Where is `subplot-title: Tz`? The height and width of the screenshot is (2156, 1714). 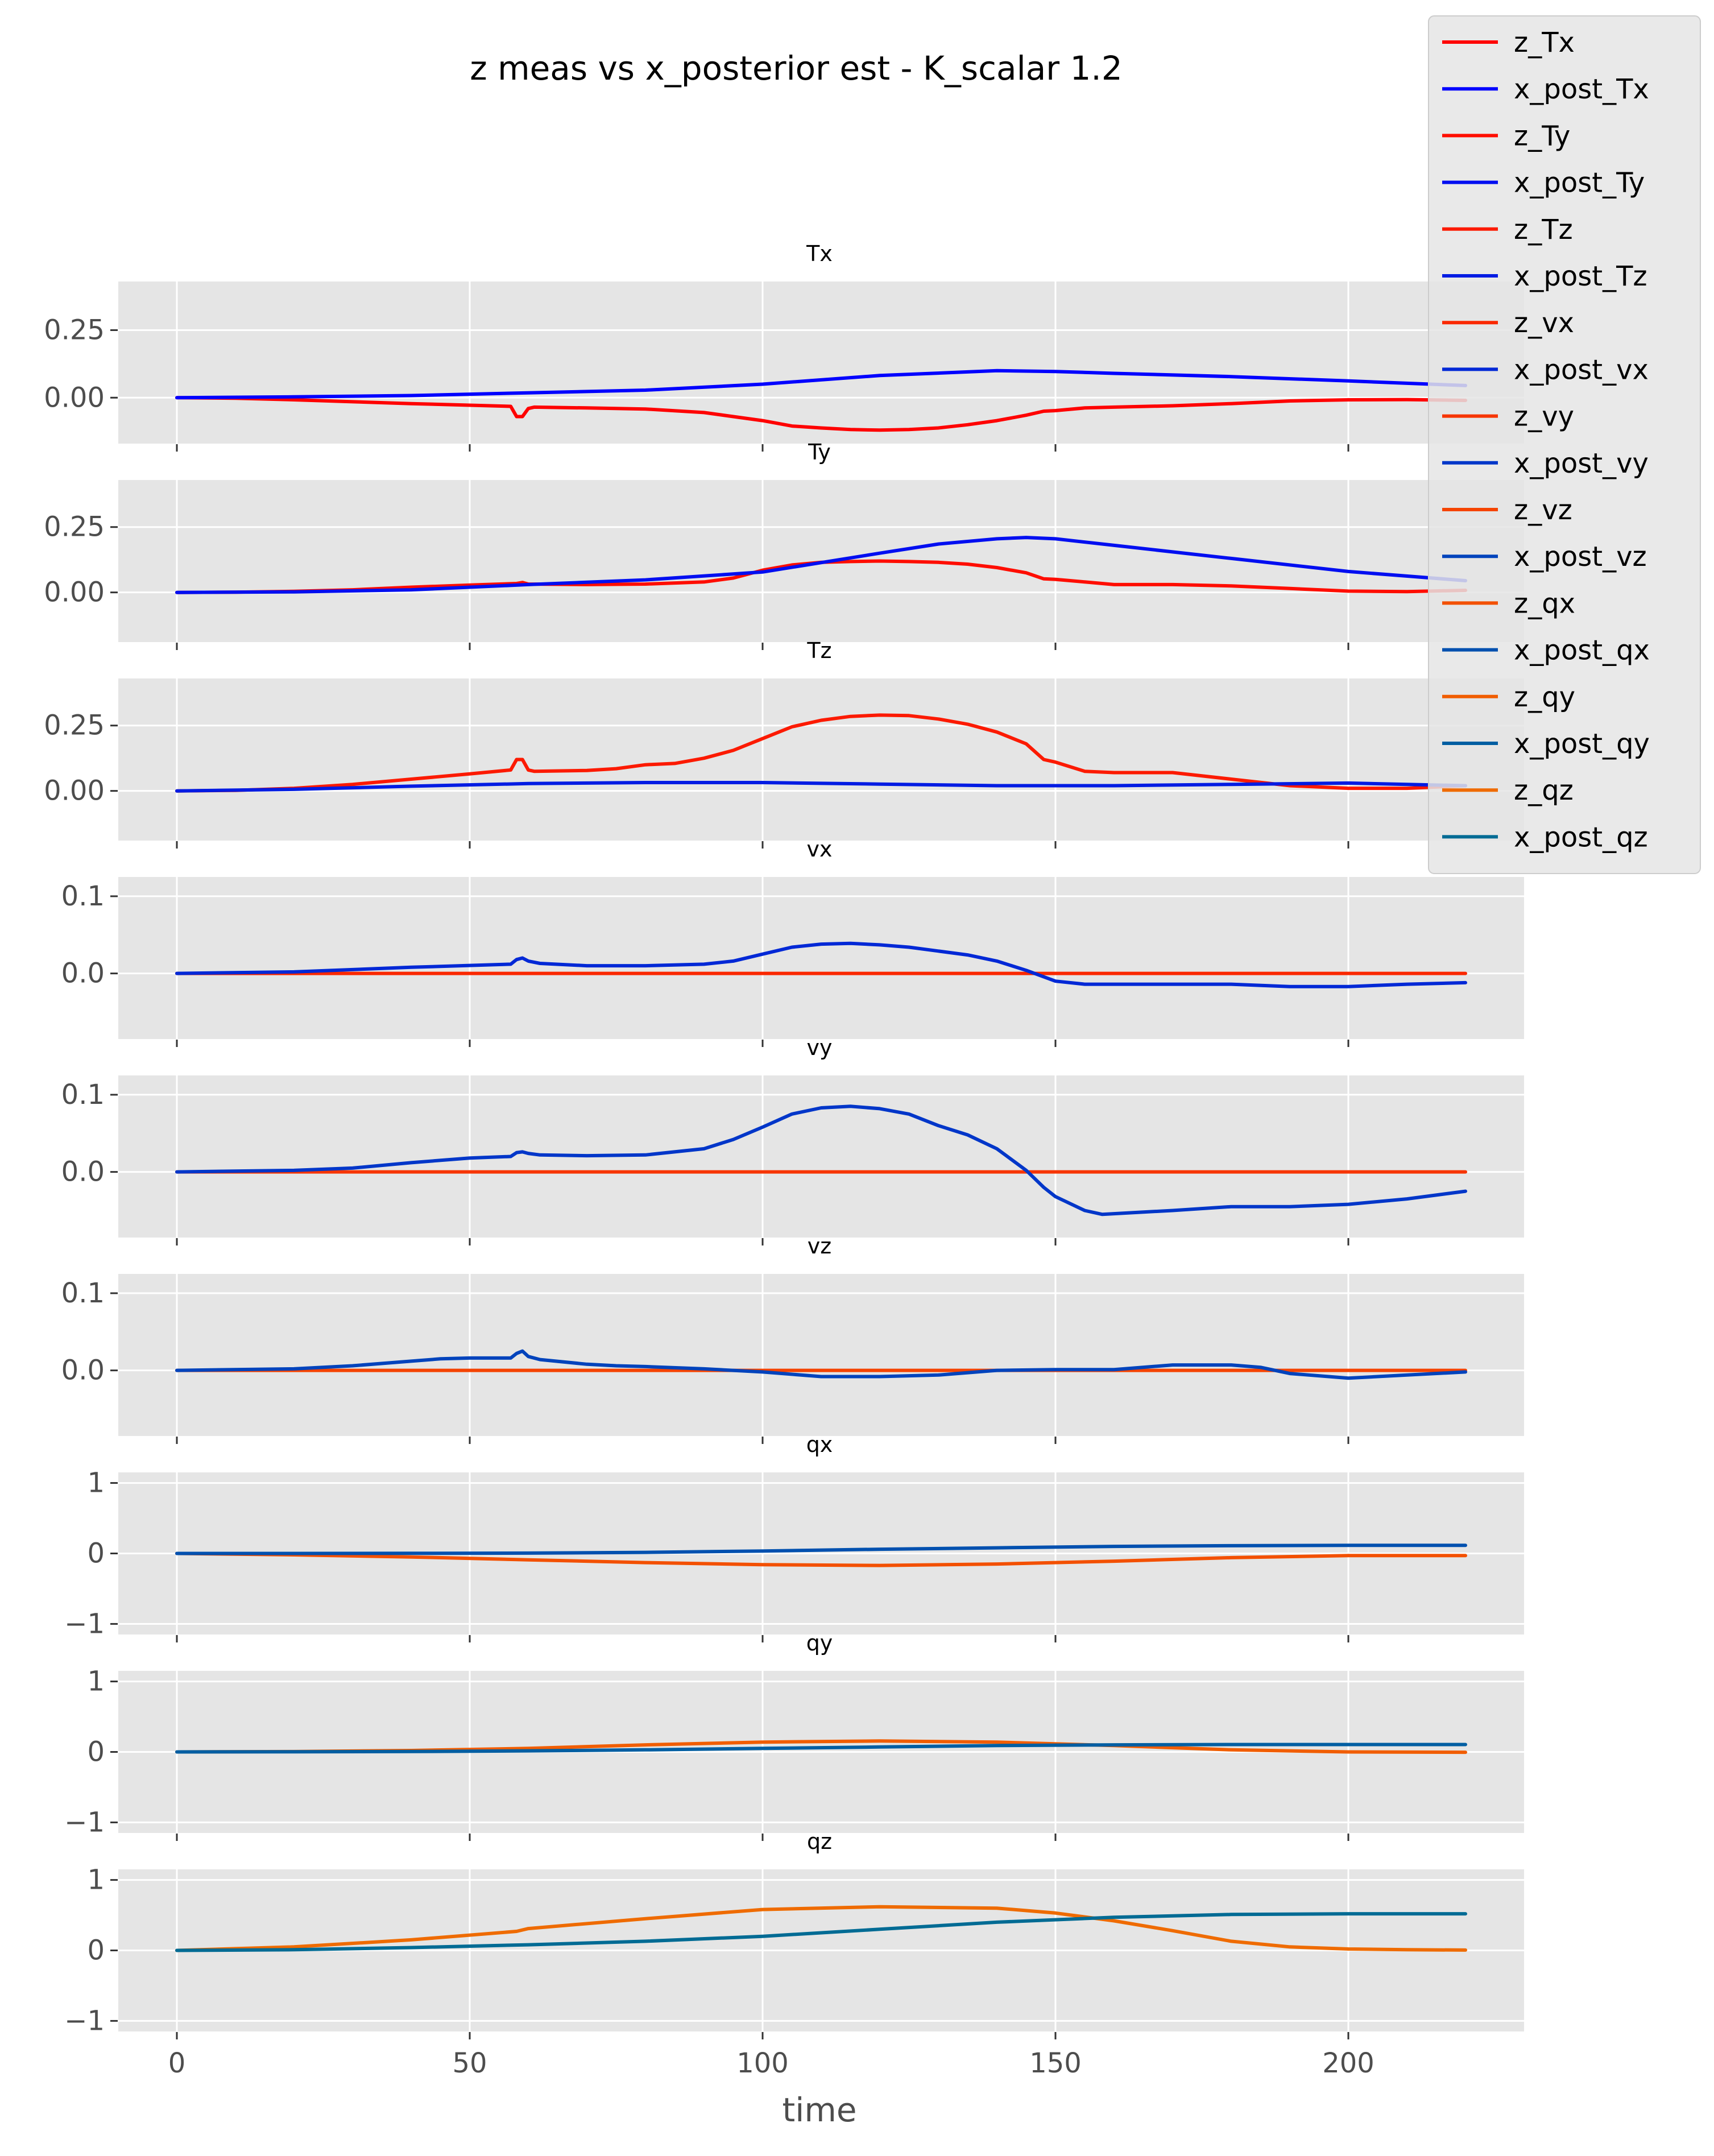
subplot-title: Tz is located at coordinates (819, 650).